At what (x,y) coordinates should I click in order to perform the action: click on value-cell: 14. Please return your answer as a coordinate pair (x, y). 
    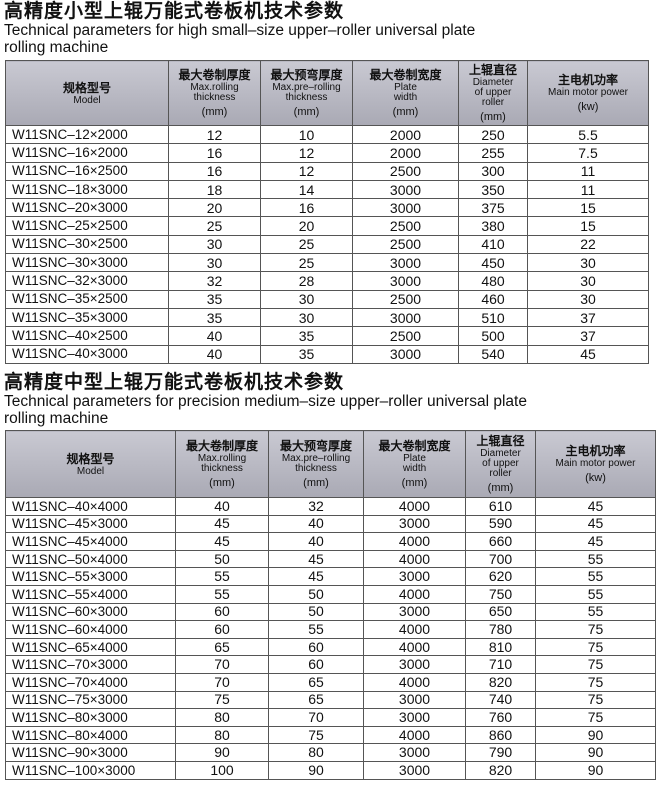
    Looking at the image, I should click on (306, 189).